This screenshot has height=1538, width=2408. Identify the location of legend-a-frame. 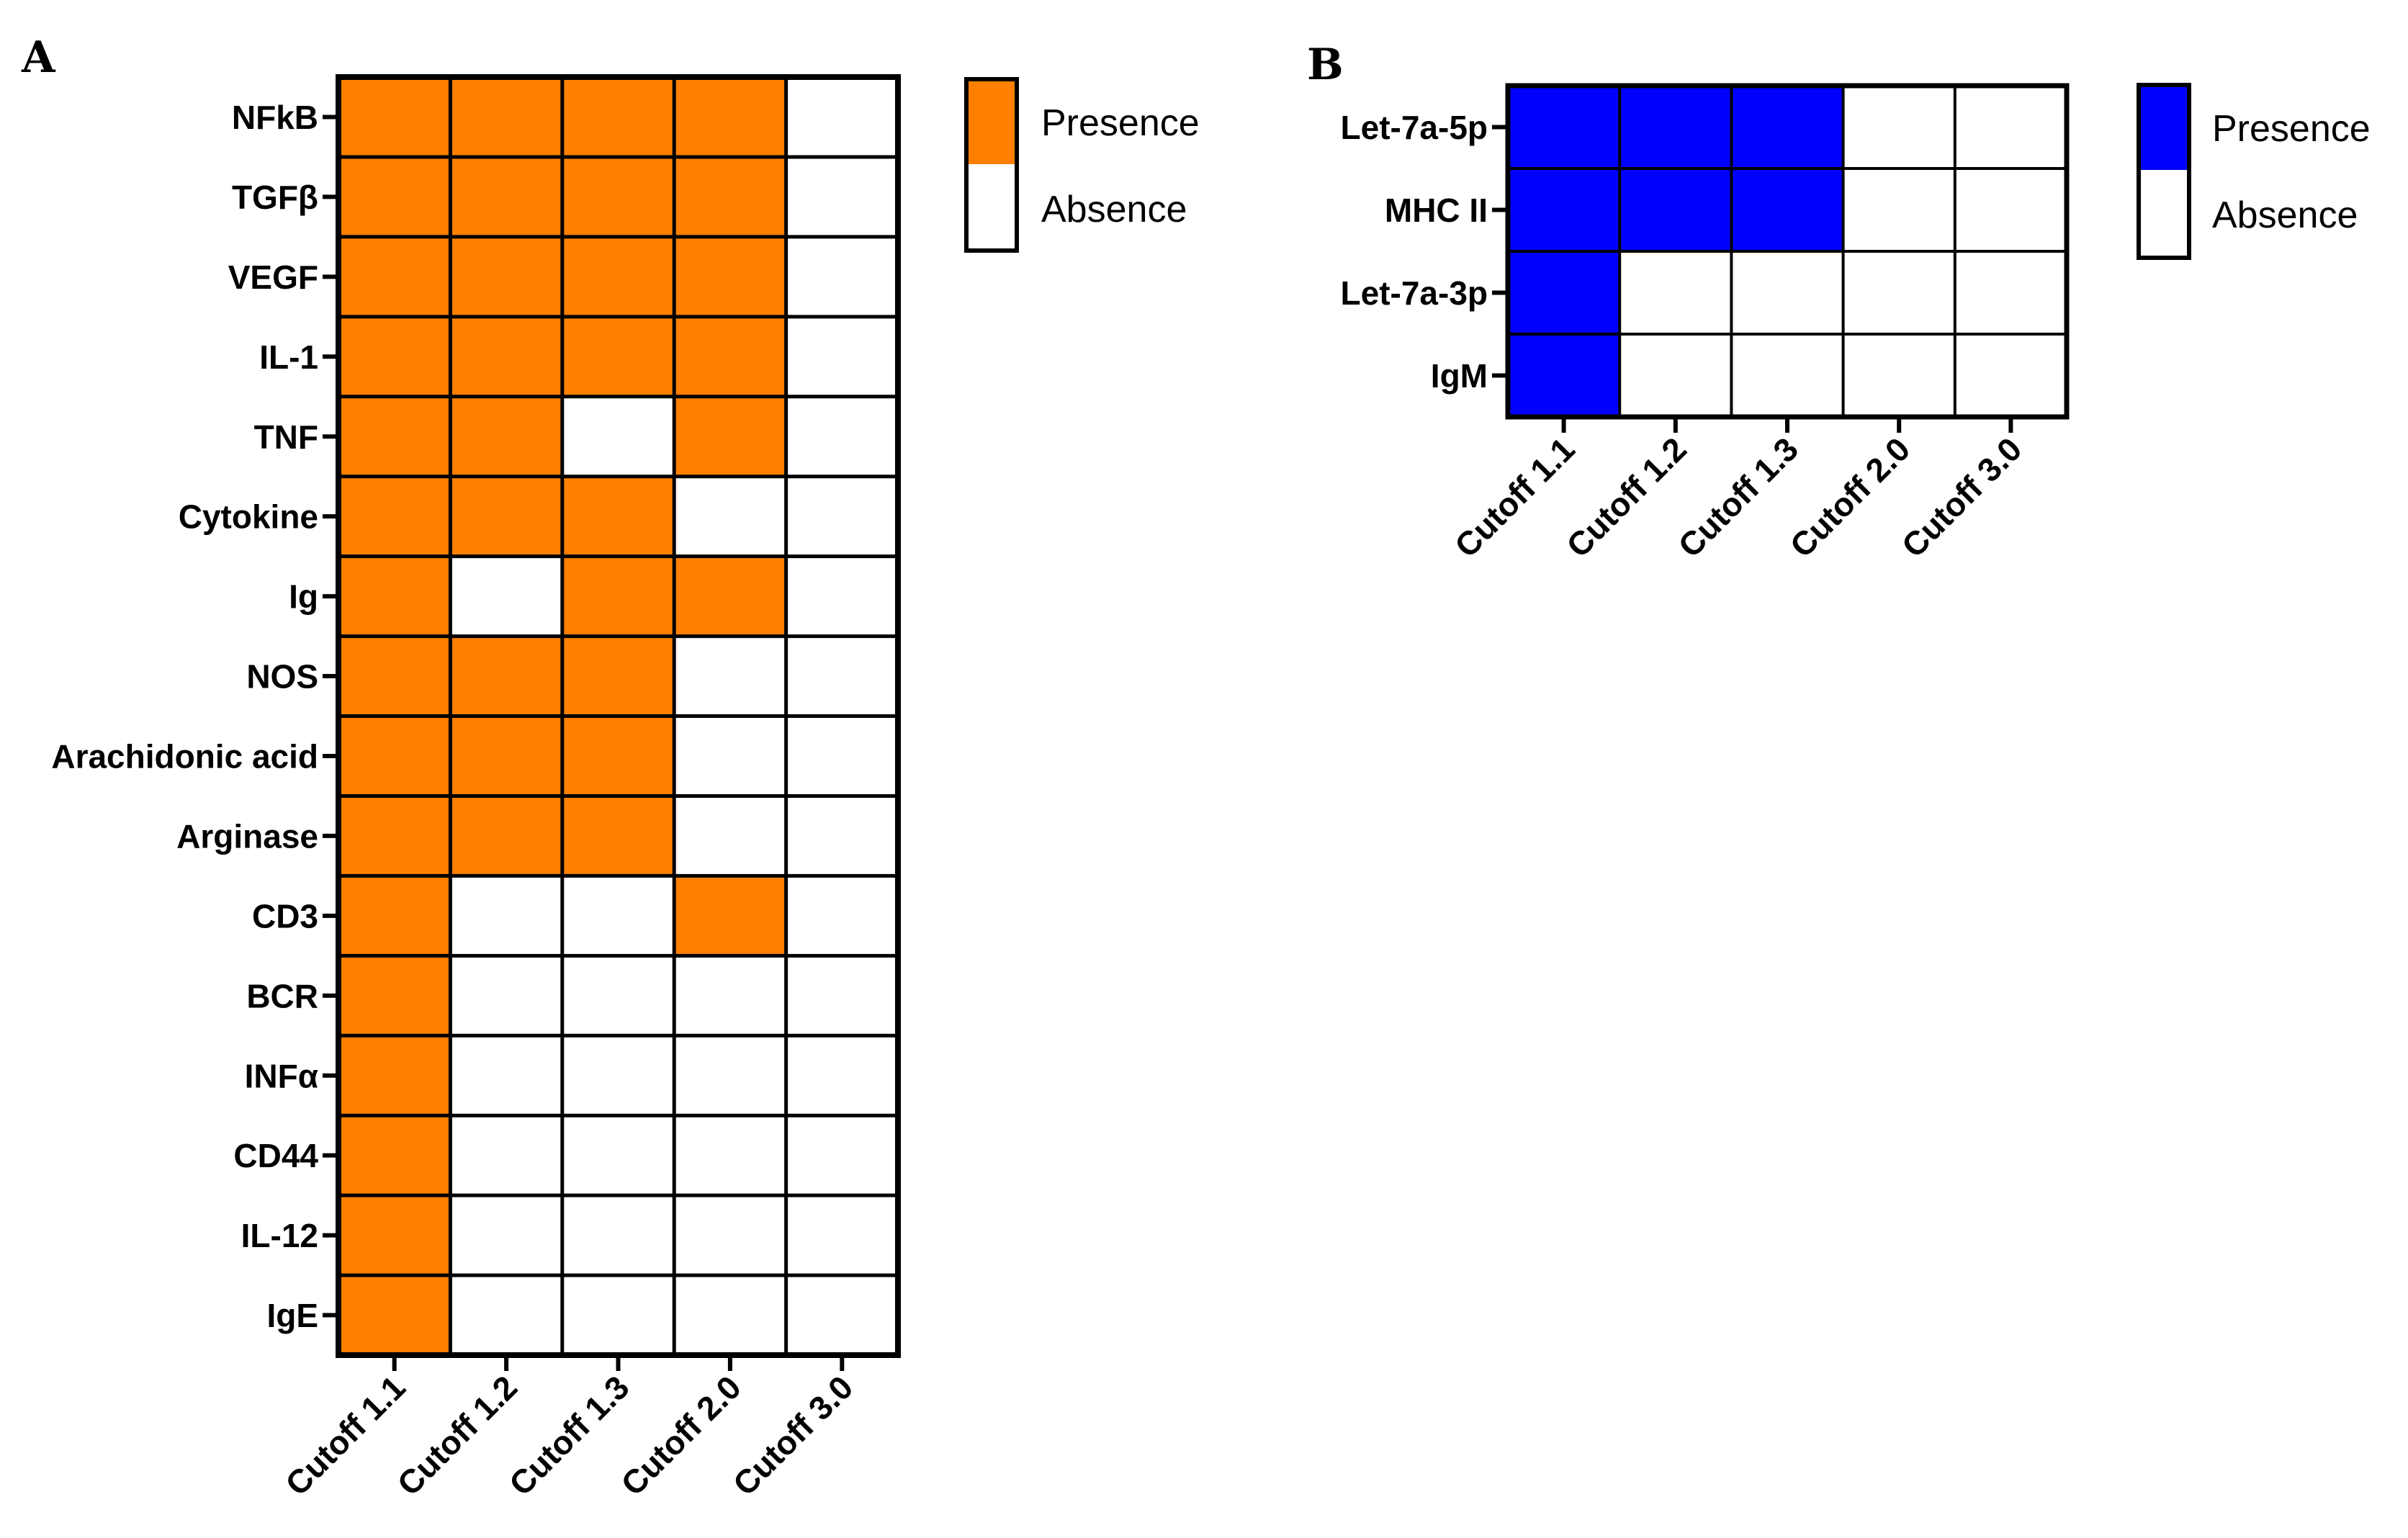
(992, 165).